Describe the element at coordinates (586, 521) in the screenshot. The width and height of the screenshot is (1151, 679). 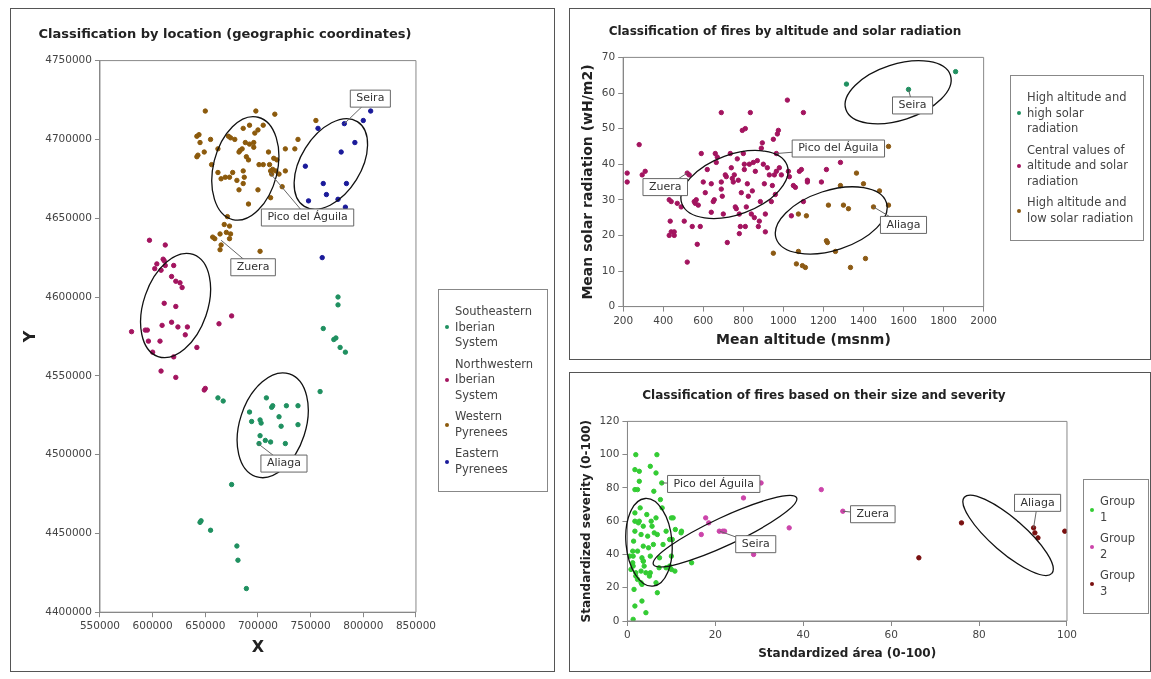
I see `y-axis-title: Standardized severity (0-100)` at that location.